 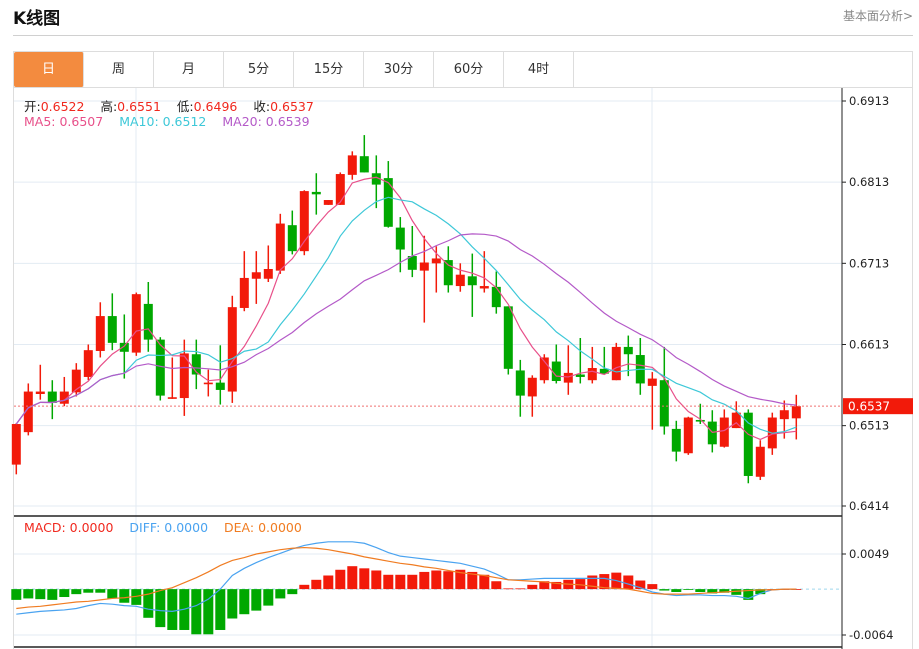 What do you see at coordinates (399, 69) in the screenshot?
I see `tab-30min: 30分` at bounding box center [399, 69].